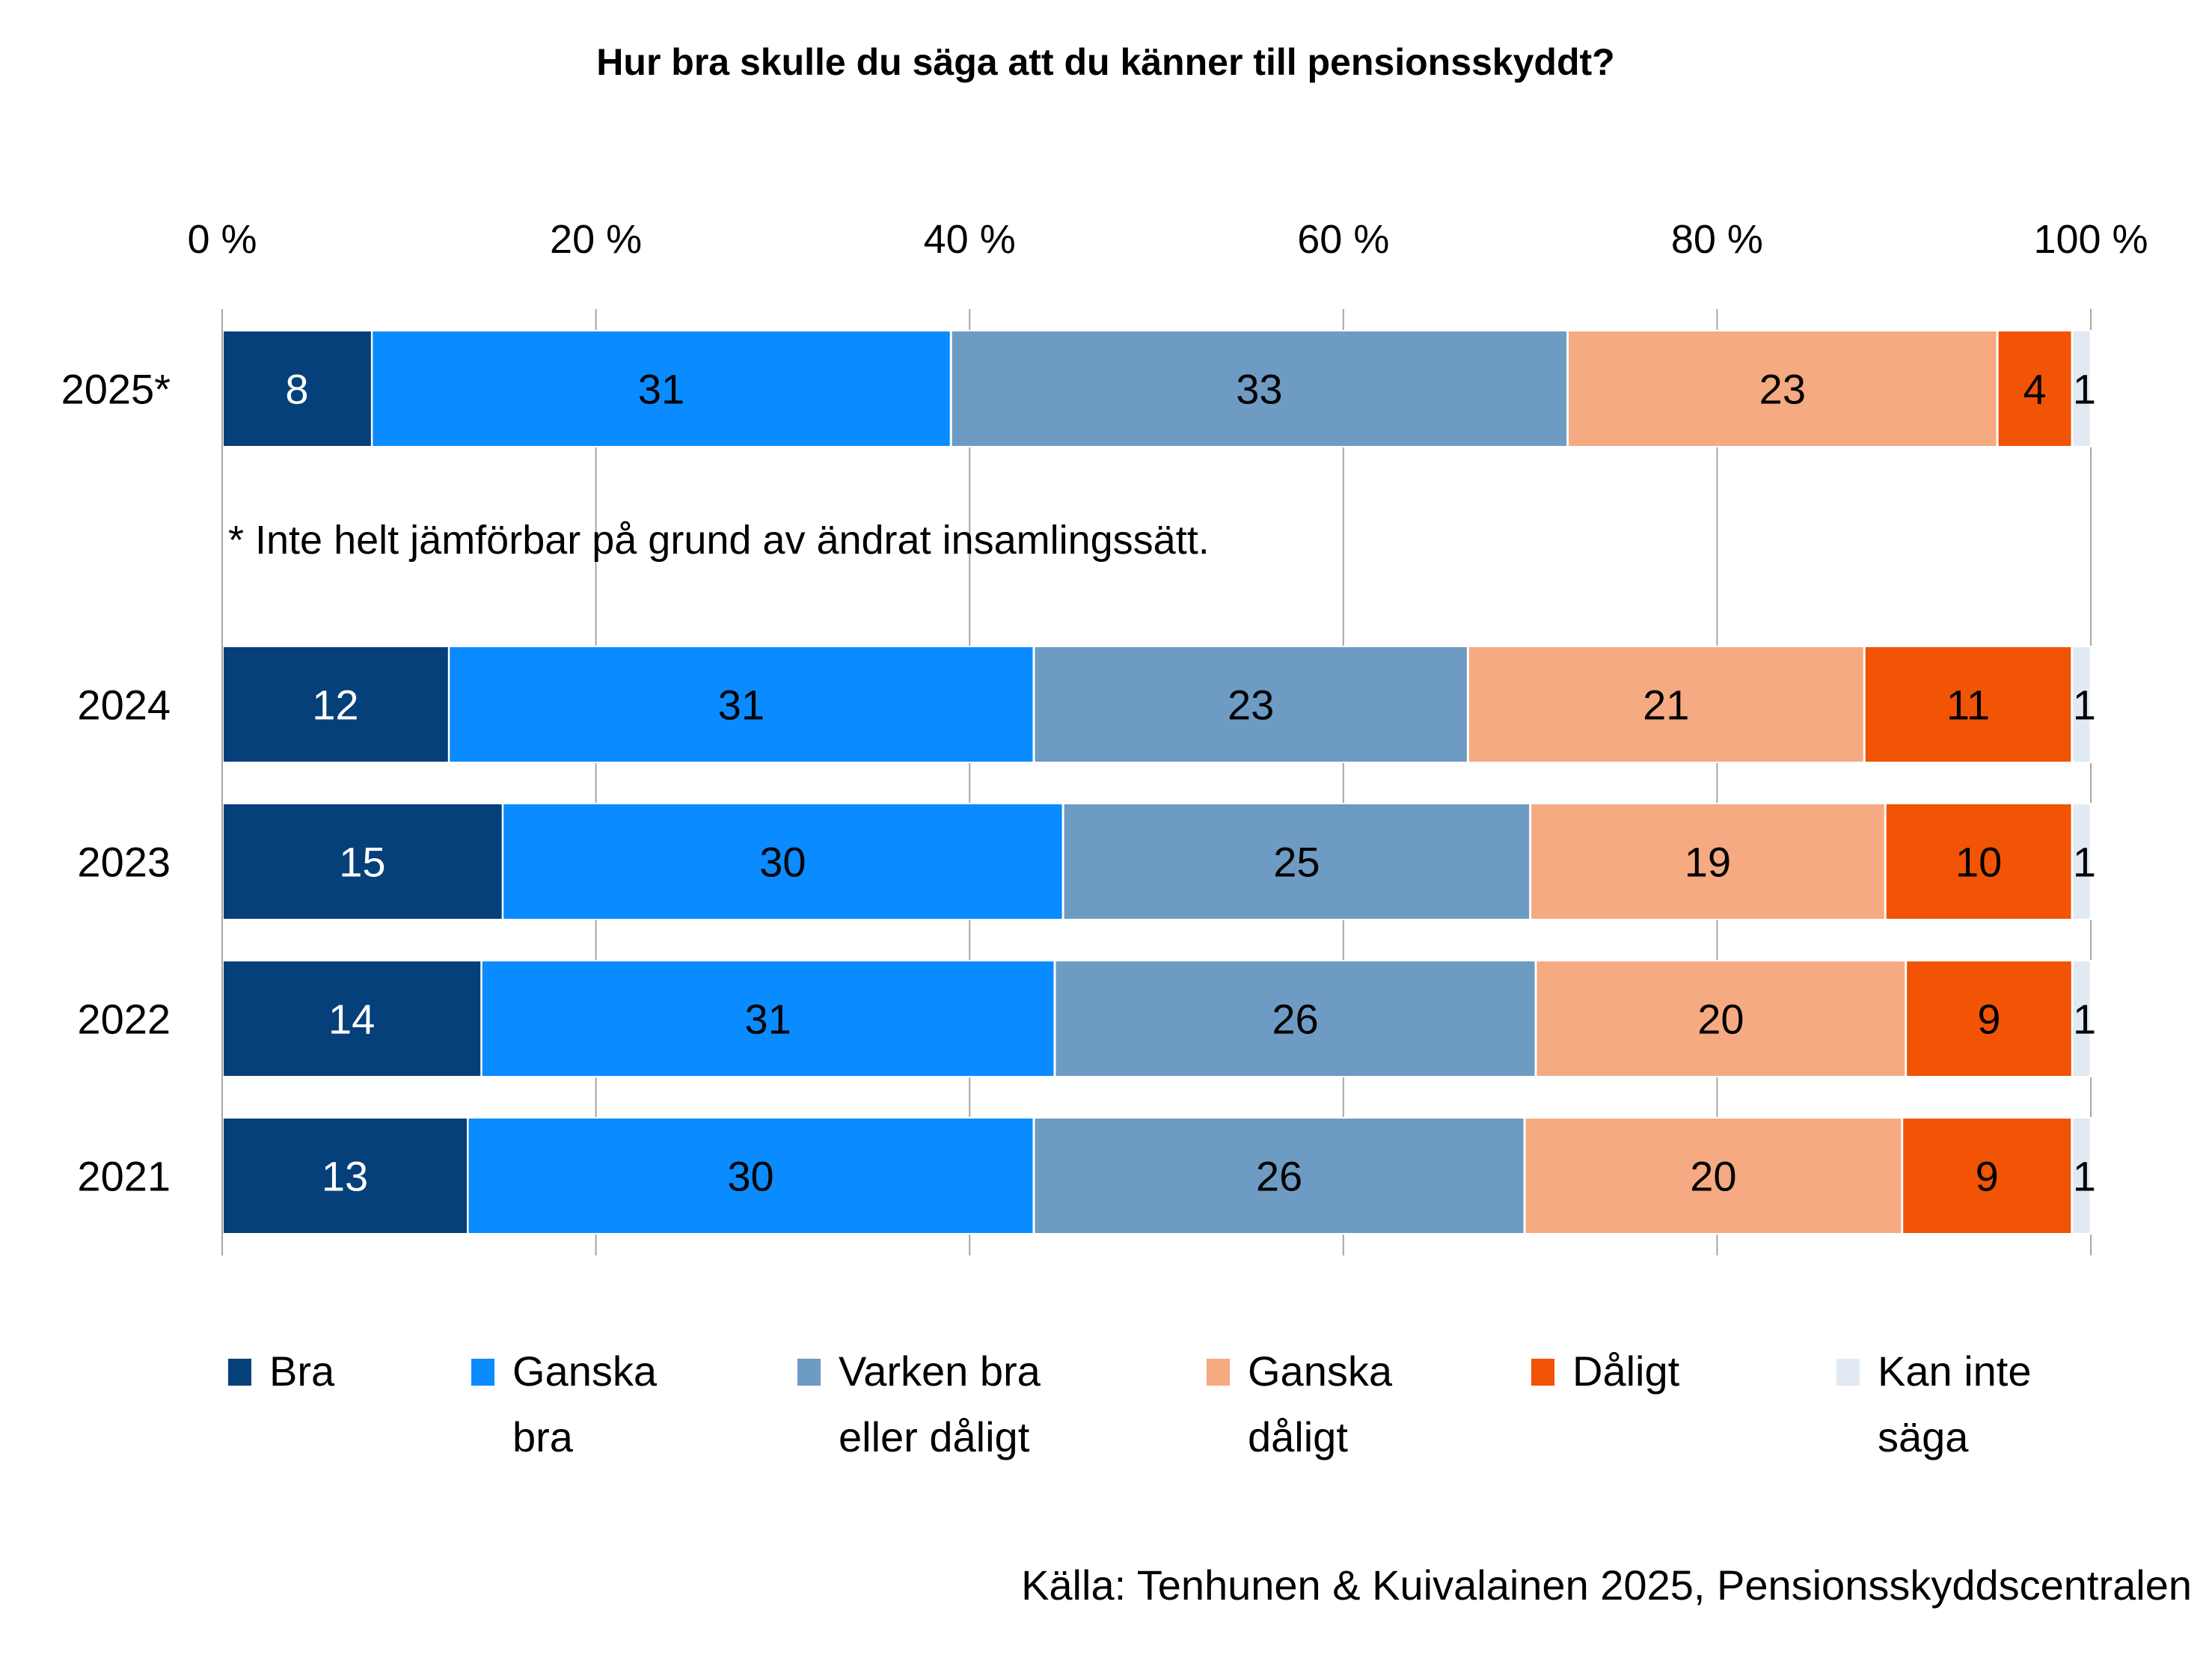  What do you see at coordinates (1923, 1436) in the screenshot?
I see `legend-label: säga` at bounding box center [1923, 1436].